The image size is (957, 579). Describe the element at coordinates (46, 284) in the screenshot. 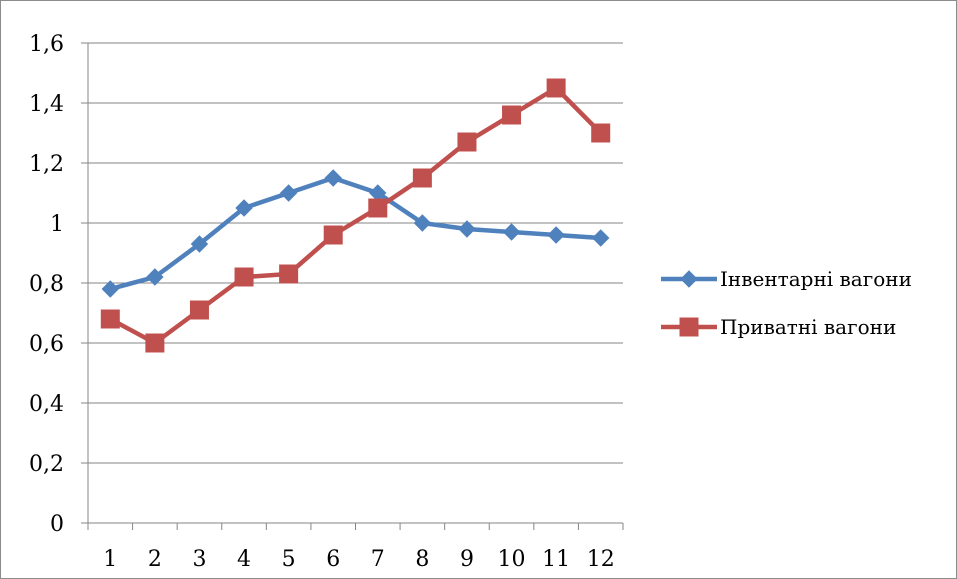

I see `y-tick-label: 0,8` at that location.